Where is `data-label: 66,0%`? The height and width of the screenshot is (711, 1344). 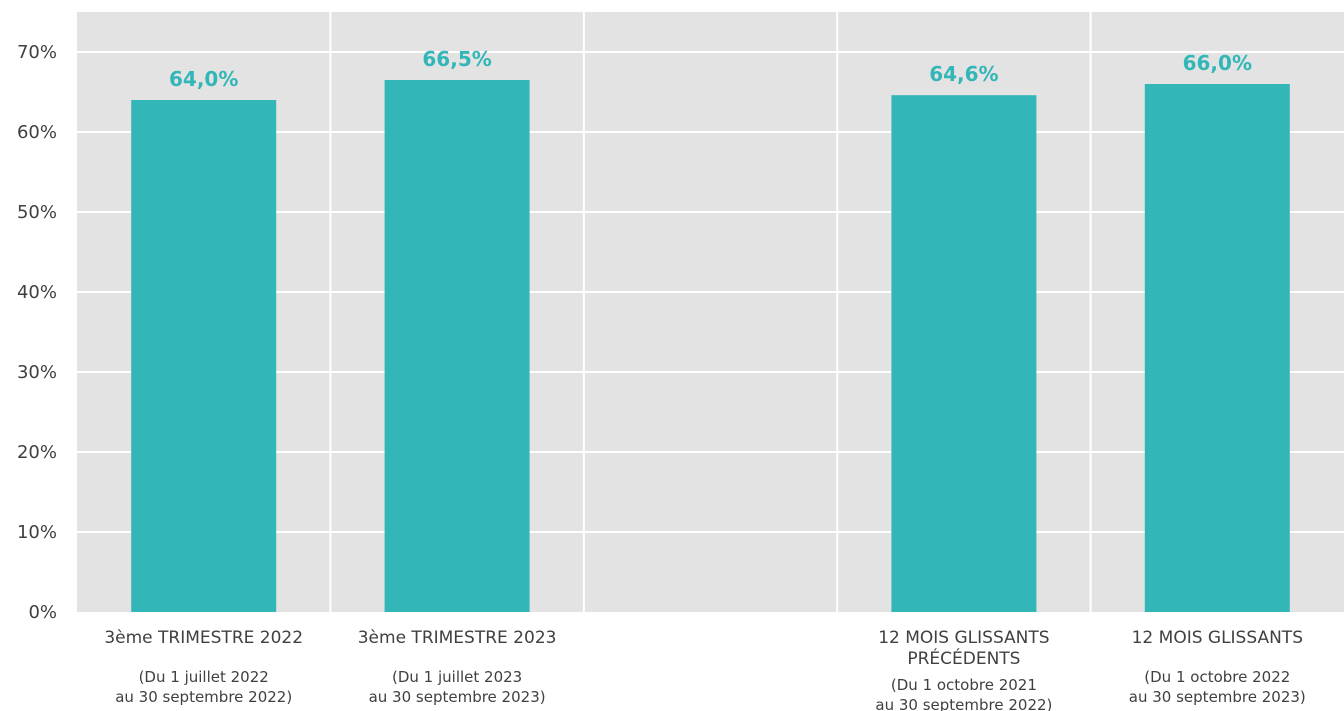 data-label: 66,0% is located at coordinates (1217, 63).